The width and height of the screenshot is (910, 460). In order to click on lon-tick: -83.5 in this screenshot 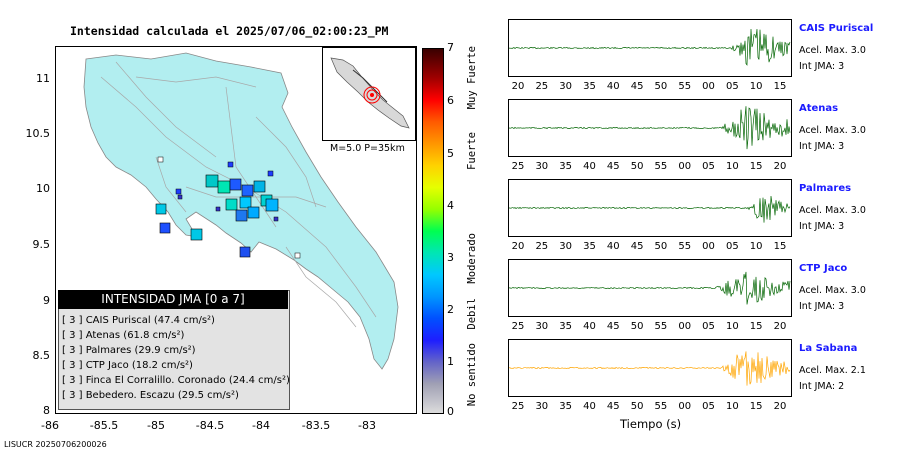, I will do `click(316, 425)`.